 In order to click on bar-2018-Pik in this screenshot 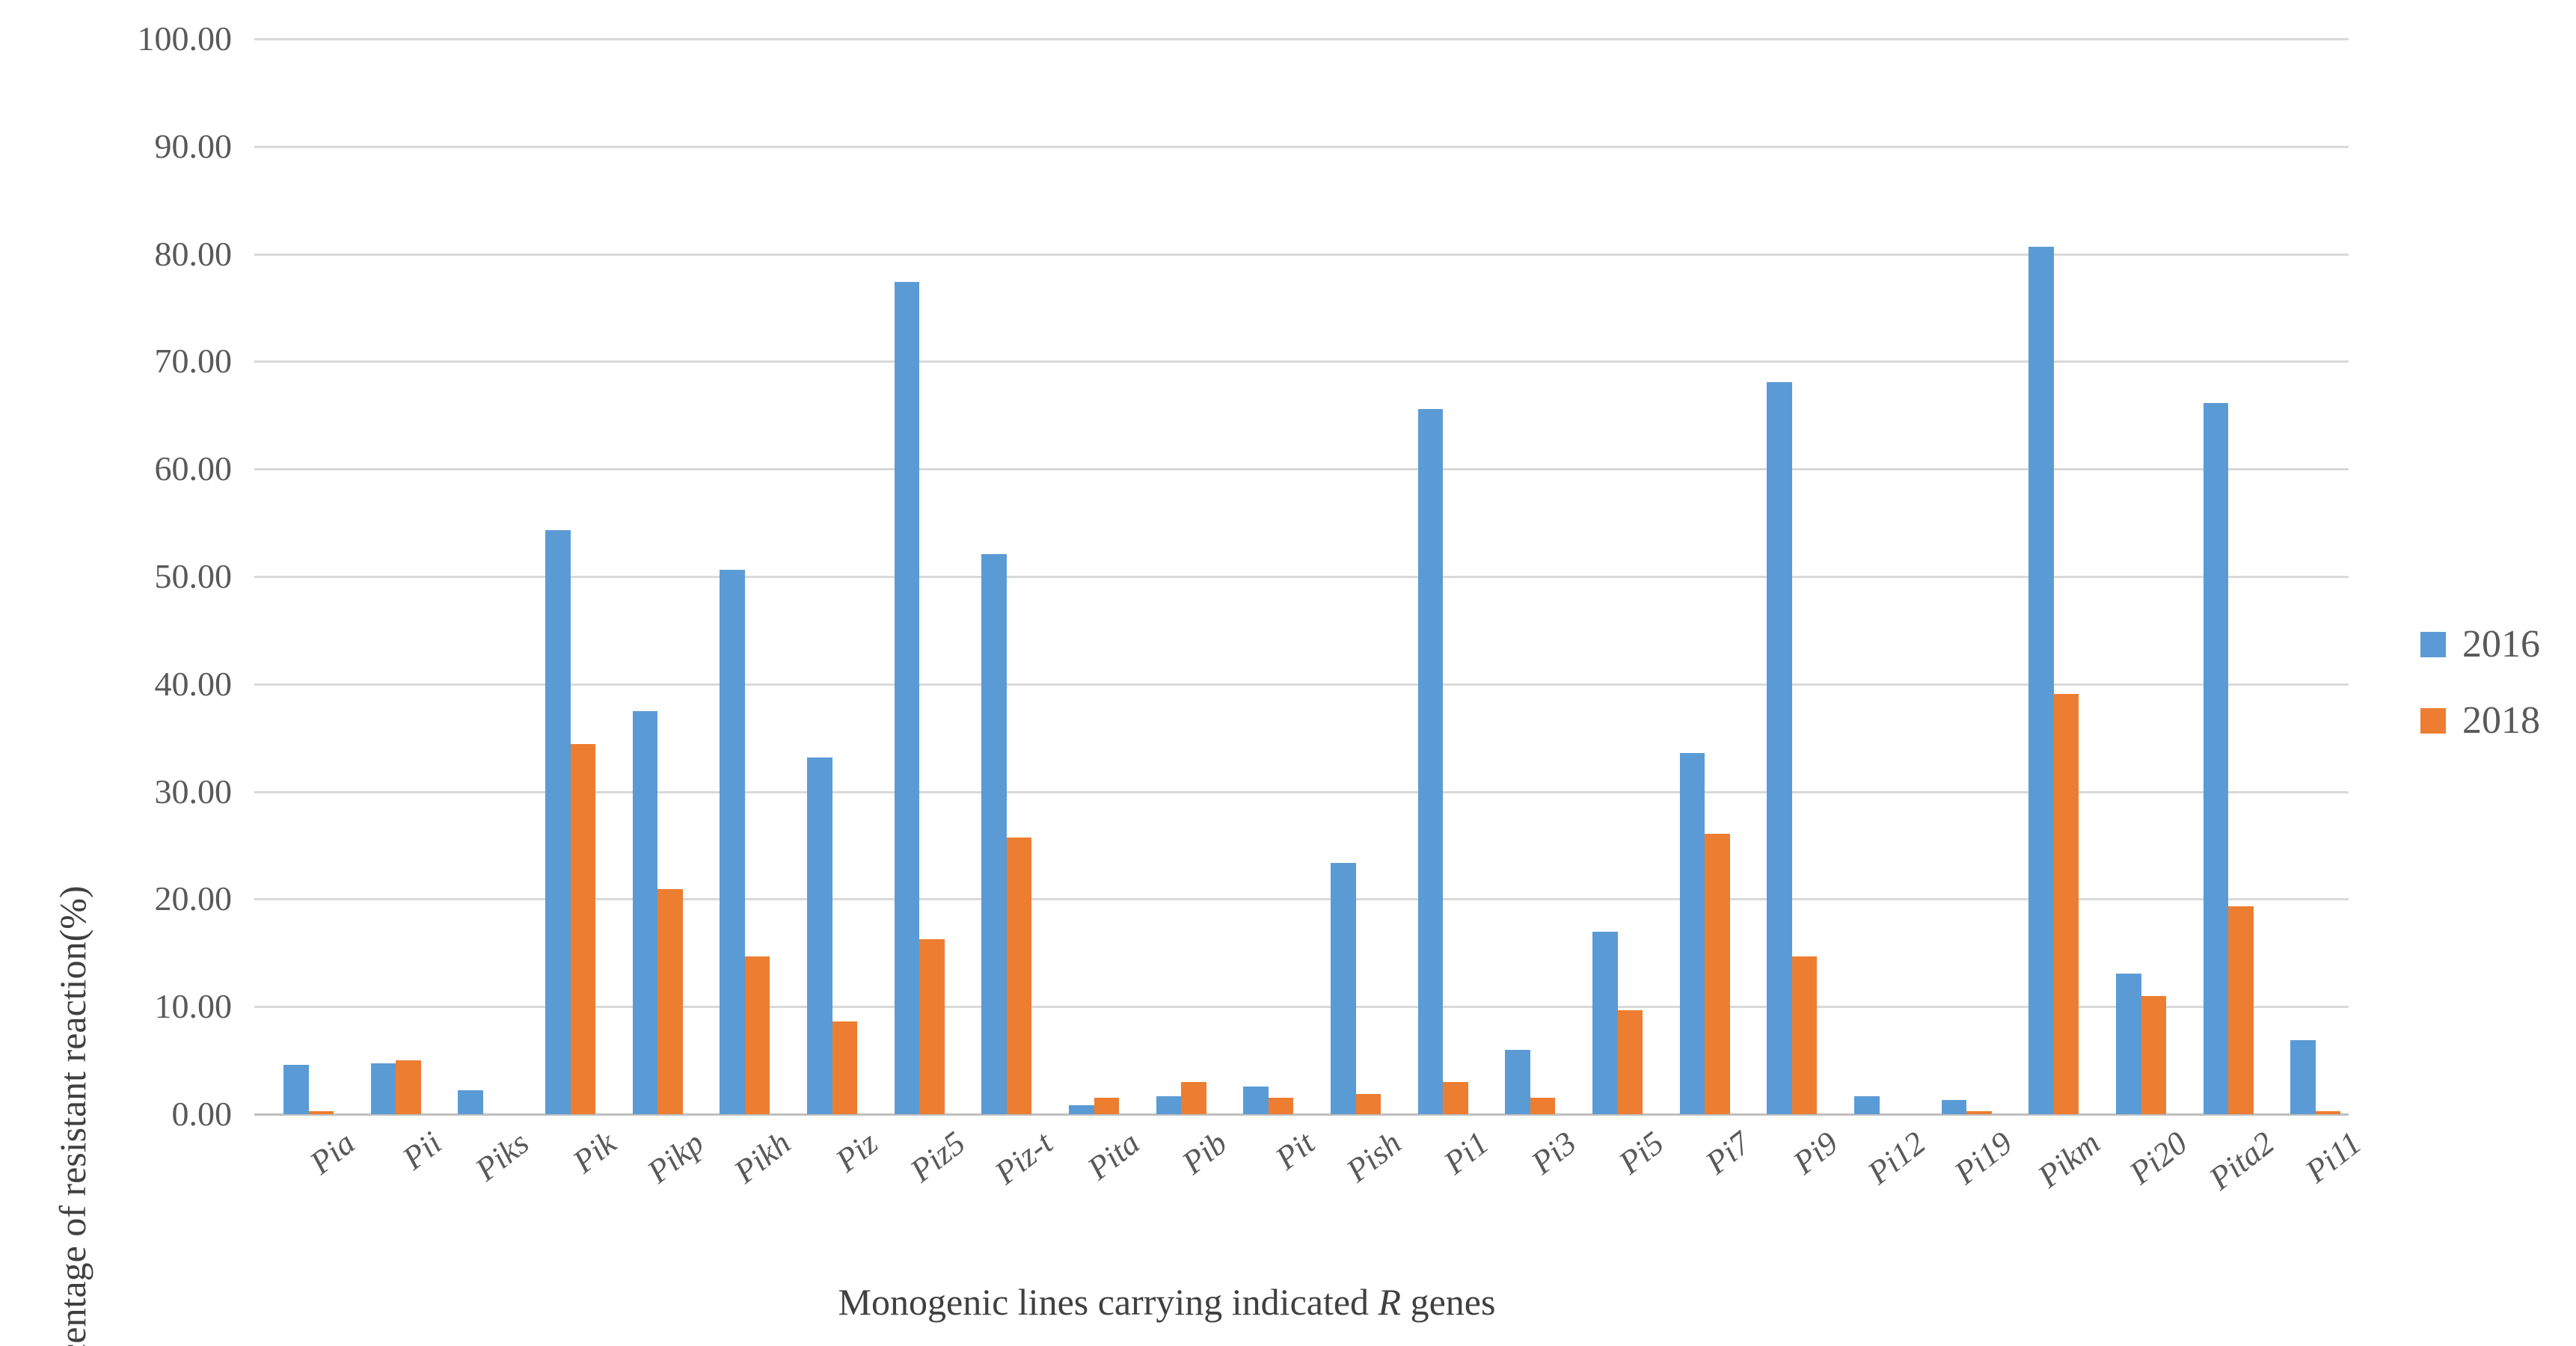, I will do `click(582, 929)`.